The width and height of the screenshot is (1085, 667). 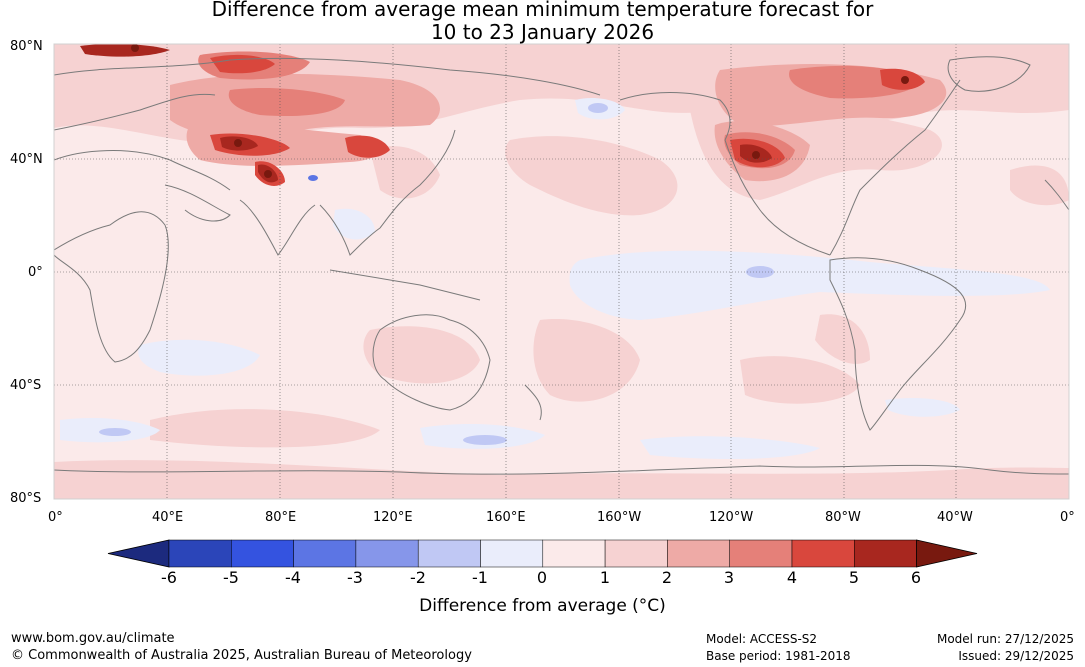 What do you see at coordinates (731, 517) in the screenshot?
I see `lon-label-120w: 120°W` at bounding box center [731, 517].